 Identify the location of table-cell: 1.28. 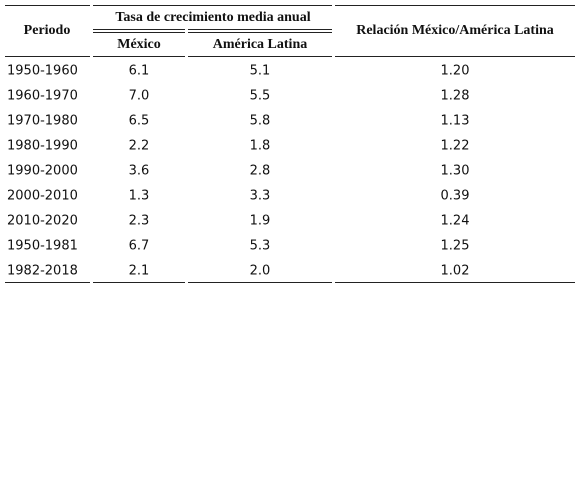
(455, 96).